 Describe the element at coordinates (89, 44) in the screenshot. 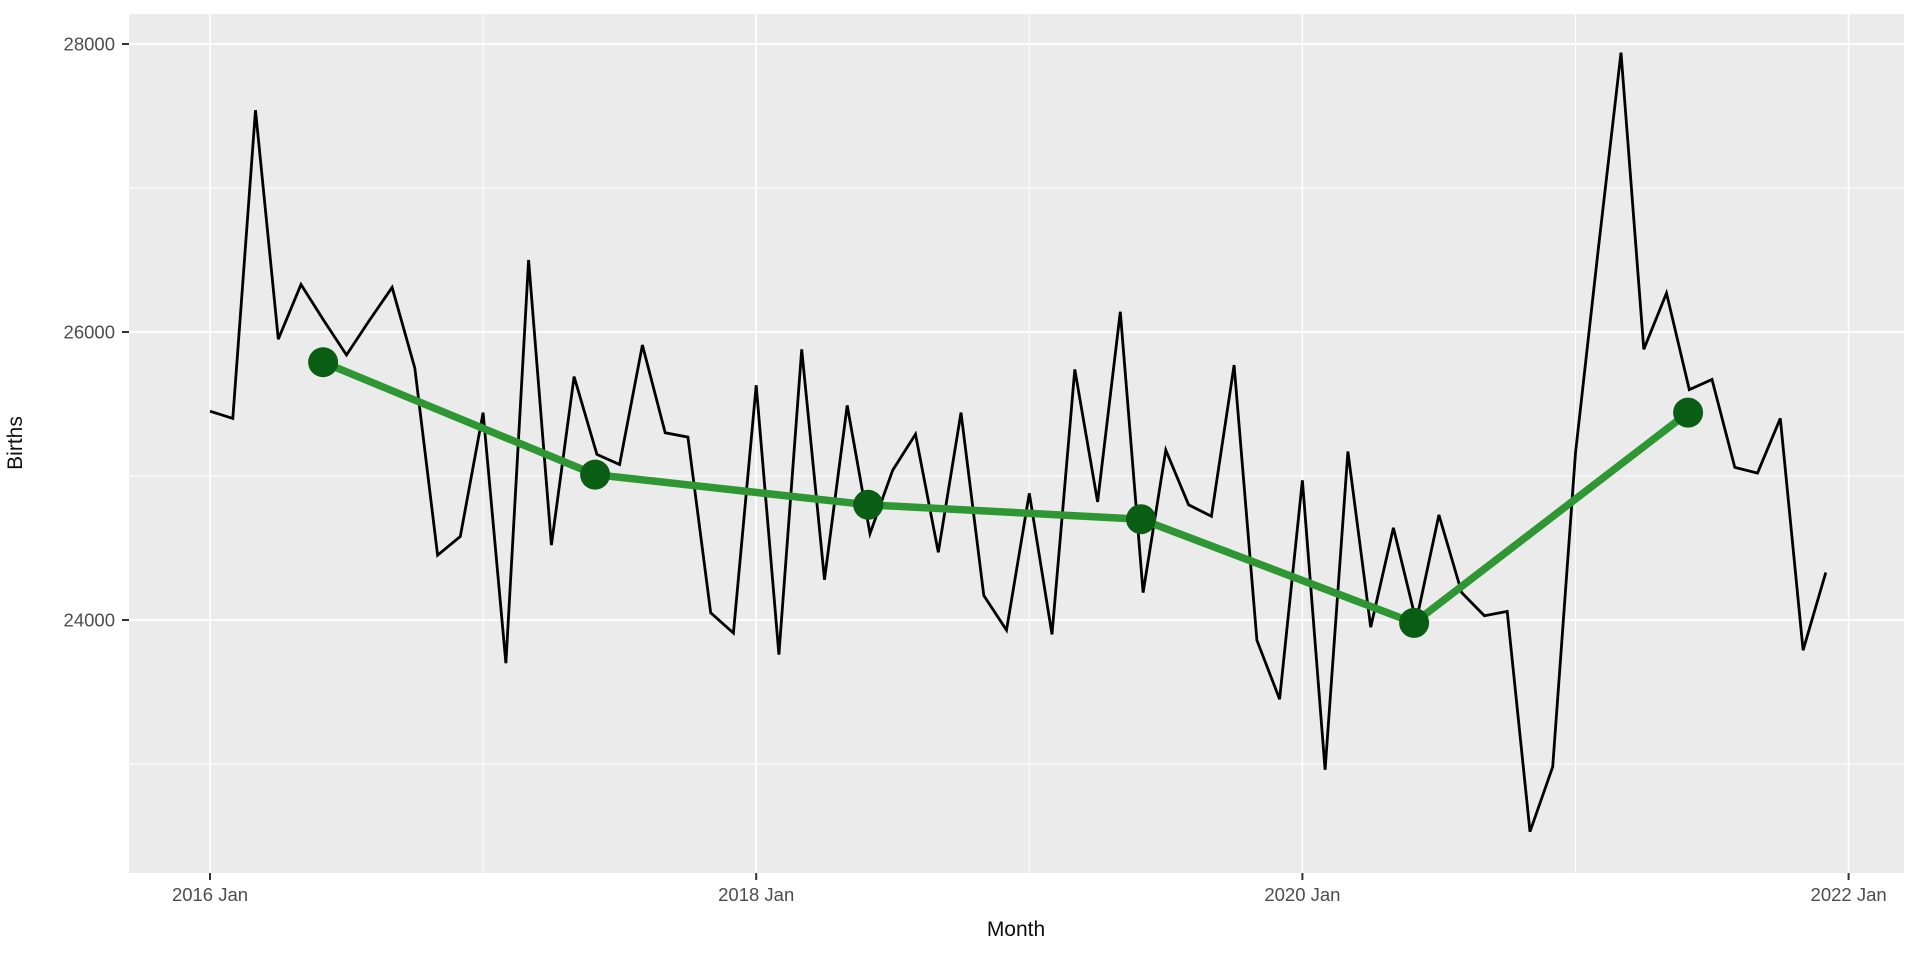

I see `y-axis-tick-label: 28000` at that location.